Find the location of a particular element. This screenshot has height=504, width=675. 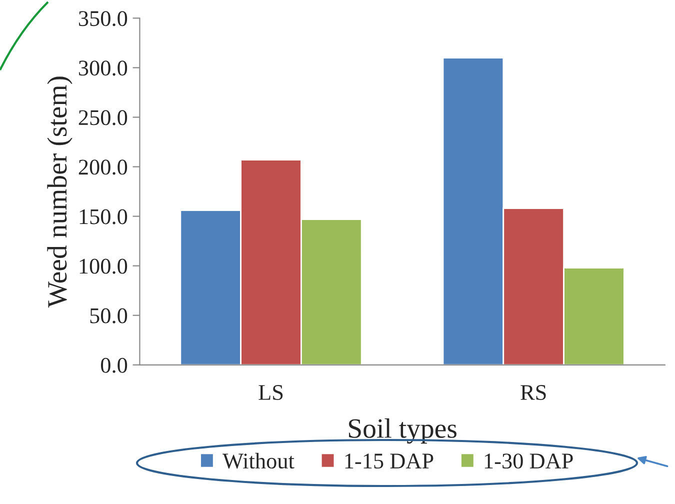

y-tick-label: 150.0 is located at coordinates (104, 216).